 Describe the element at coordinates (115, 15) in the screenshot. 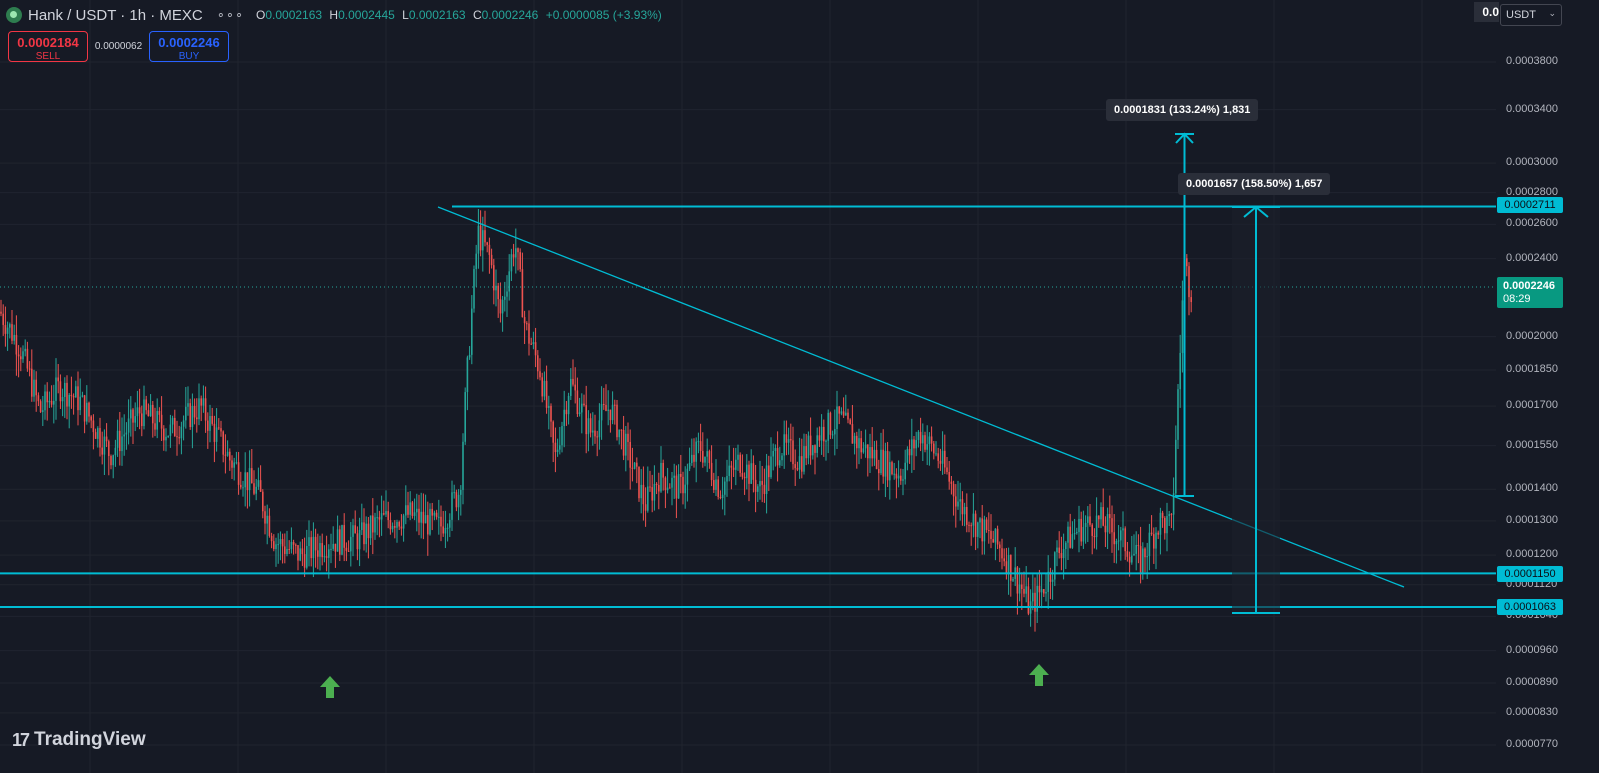

I see `symbol-title: Hank / USDT · 1h · MEXC` at that location.